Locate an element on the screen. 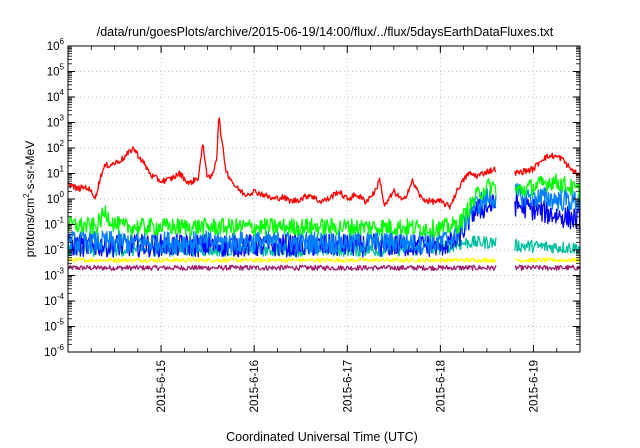 This screenshot has height=448, width=640. y-tick-label: 10² is located at coordinates (56, 147).